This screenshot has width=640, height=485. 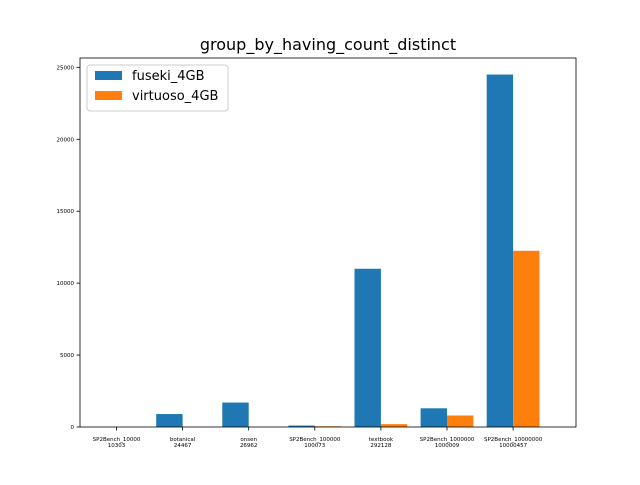 I want to click on x-tick-label: SP2Bench_1000000 1000009, so click(x=447, y=443).